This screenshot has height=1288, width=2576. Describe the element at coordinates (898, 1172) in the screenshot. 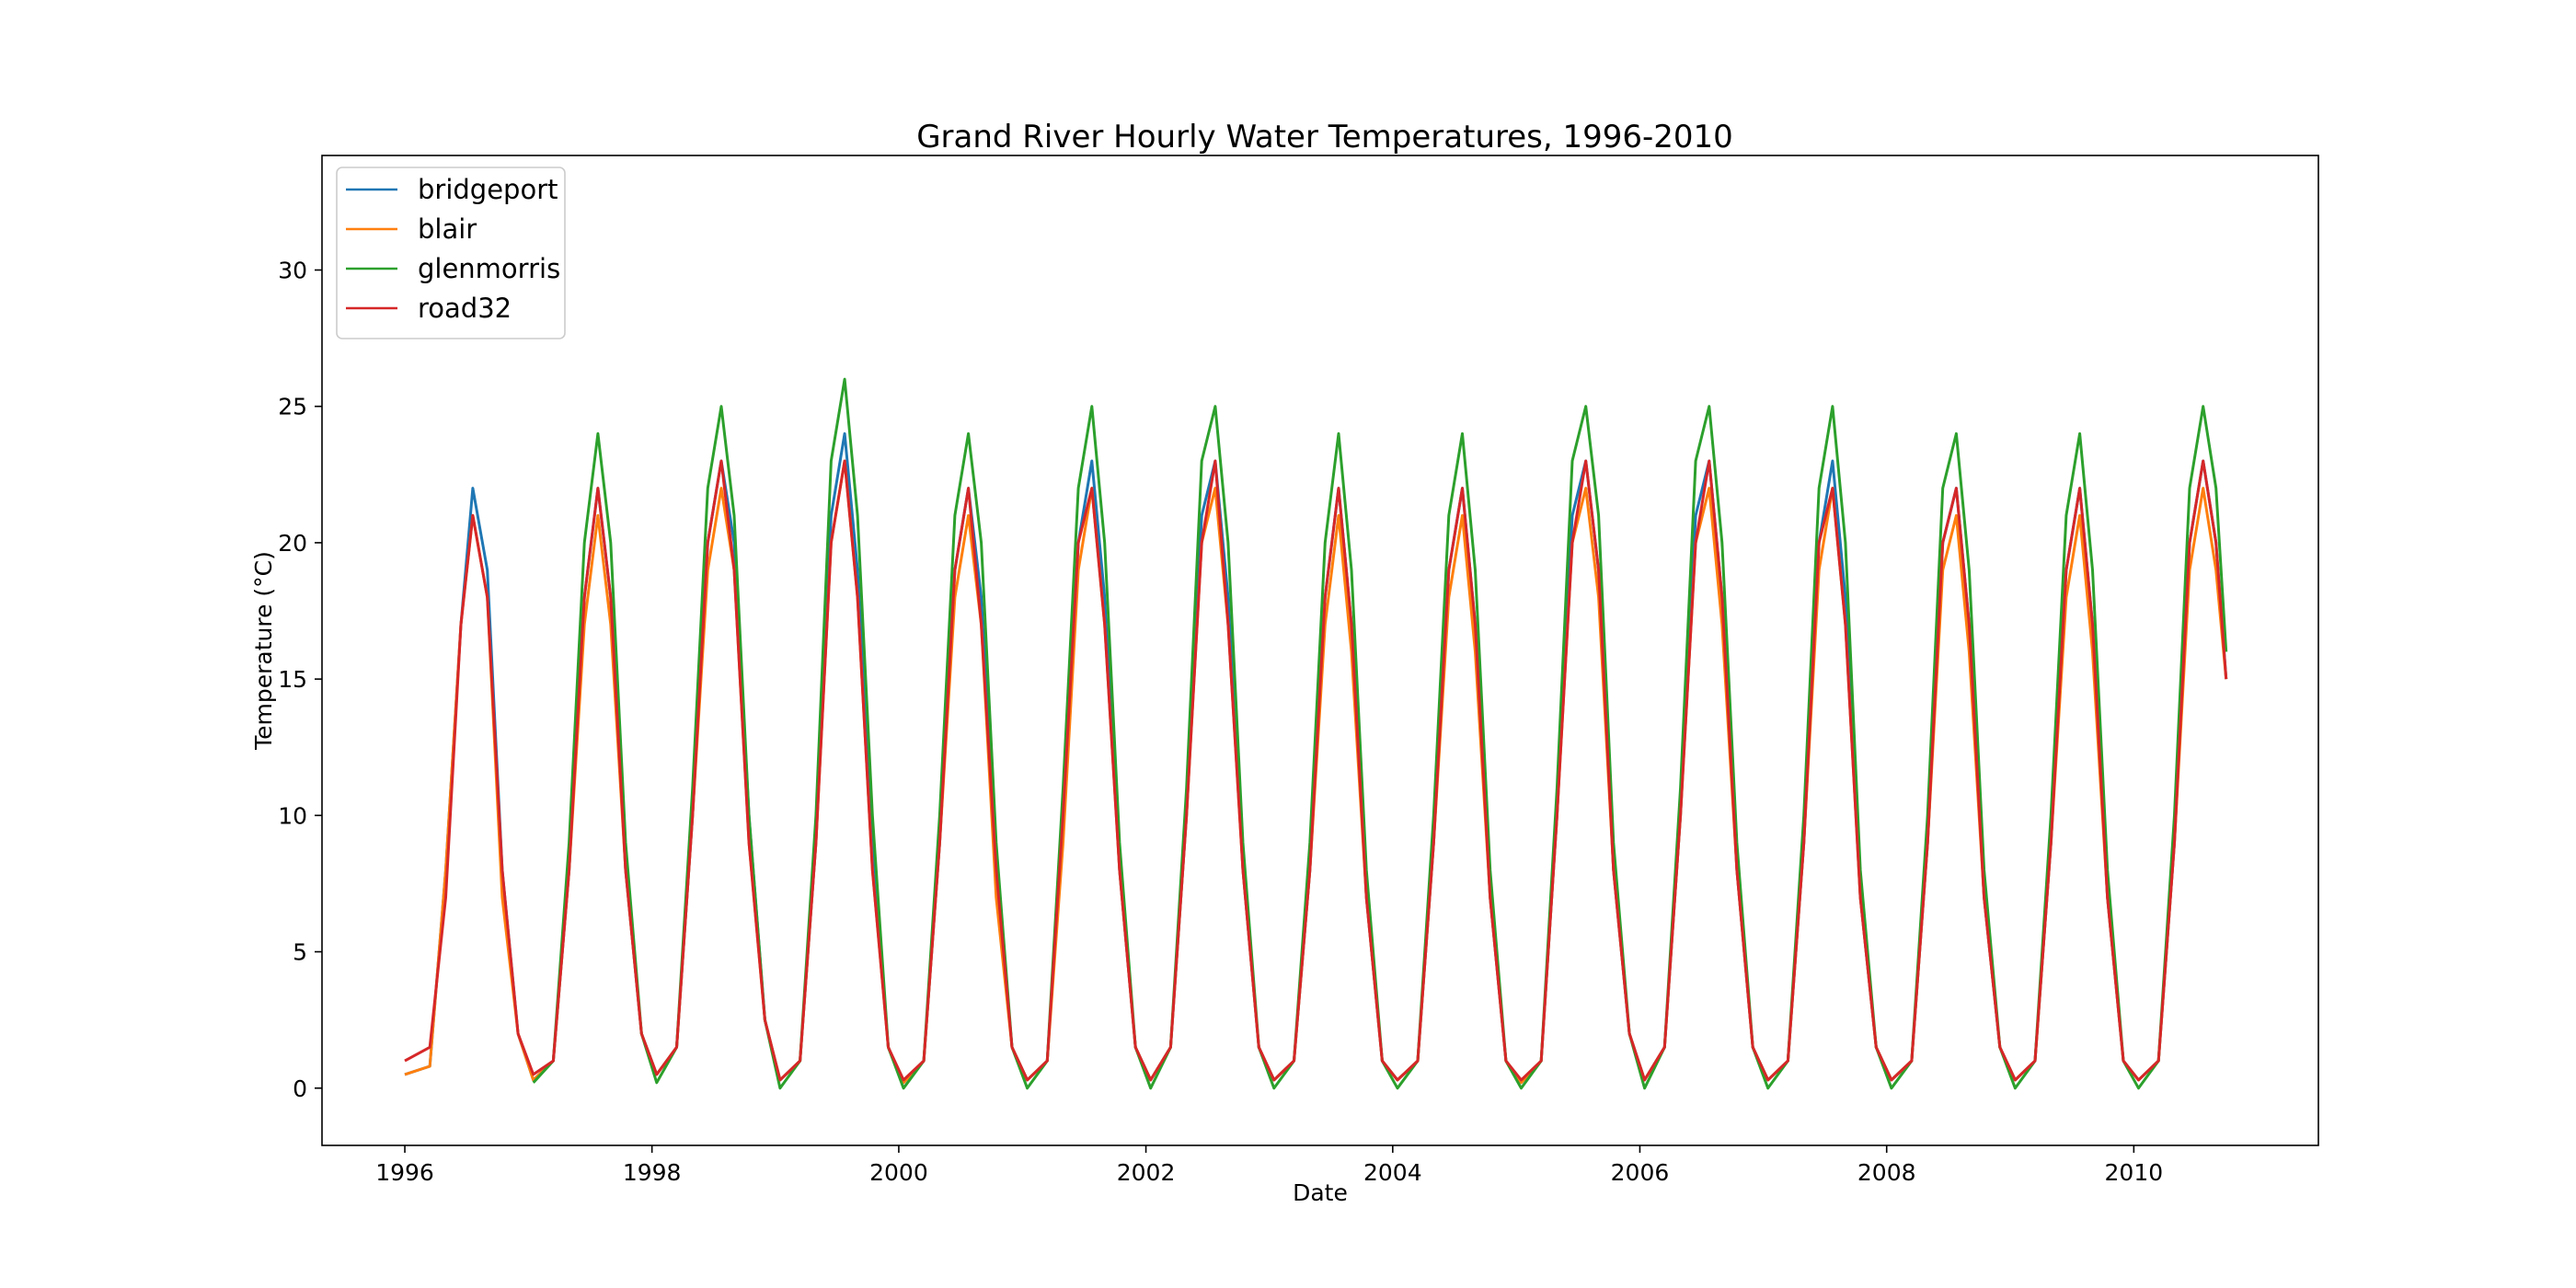

I see `x-tick-label: 2000` at that location.